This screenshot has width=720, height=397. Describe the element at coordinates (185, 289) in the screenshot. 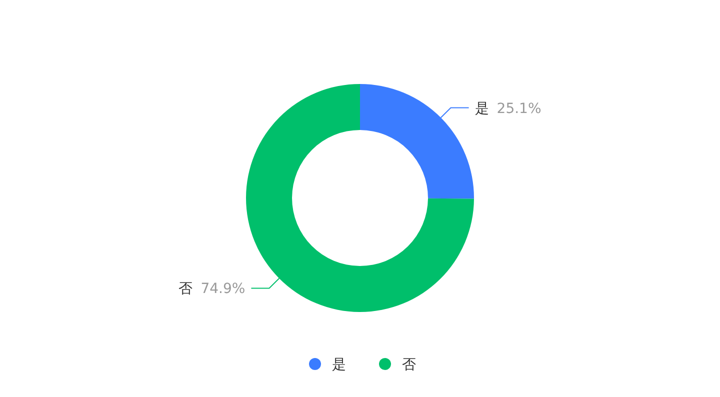

I see `slice-label: 否` at that location.